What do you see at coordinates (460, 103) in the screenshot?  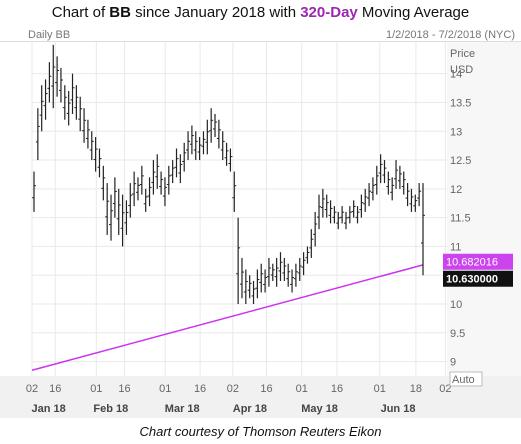 I see `y-tick-label: 13.5` at bounding box center [460, 103].